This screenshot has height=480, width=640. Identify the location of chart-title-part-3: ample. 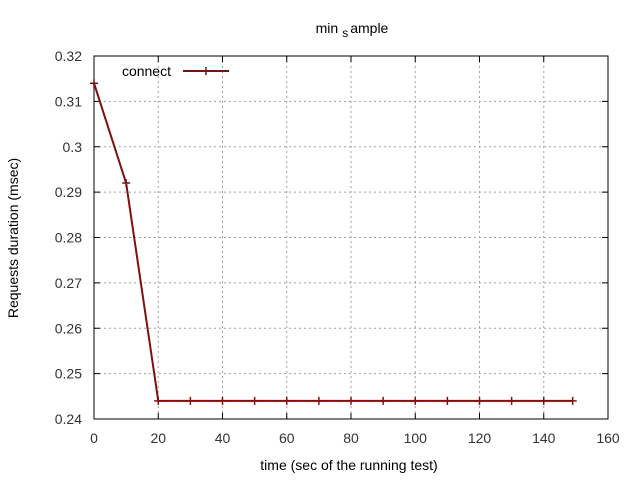
(369, 28).